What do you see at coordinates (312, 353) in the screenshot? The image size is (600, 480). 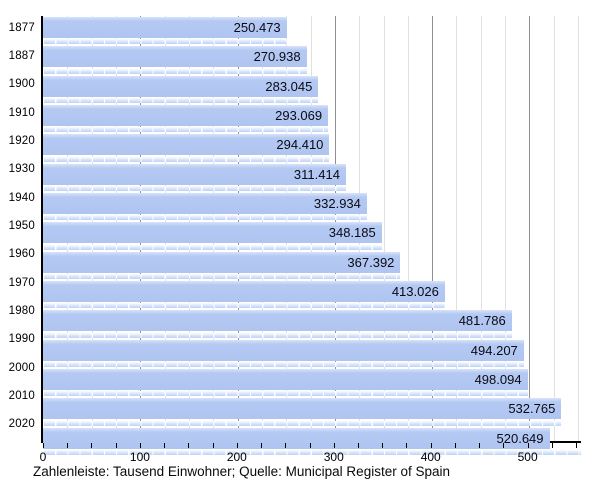 I see `bar-row: 494.207` at bounding box center [312, 353].